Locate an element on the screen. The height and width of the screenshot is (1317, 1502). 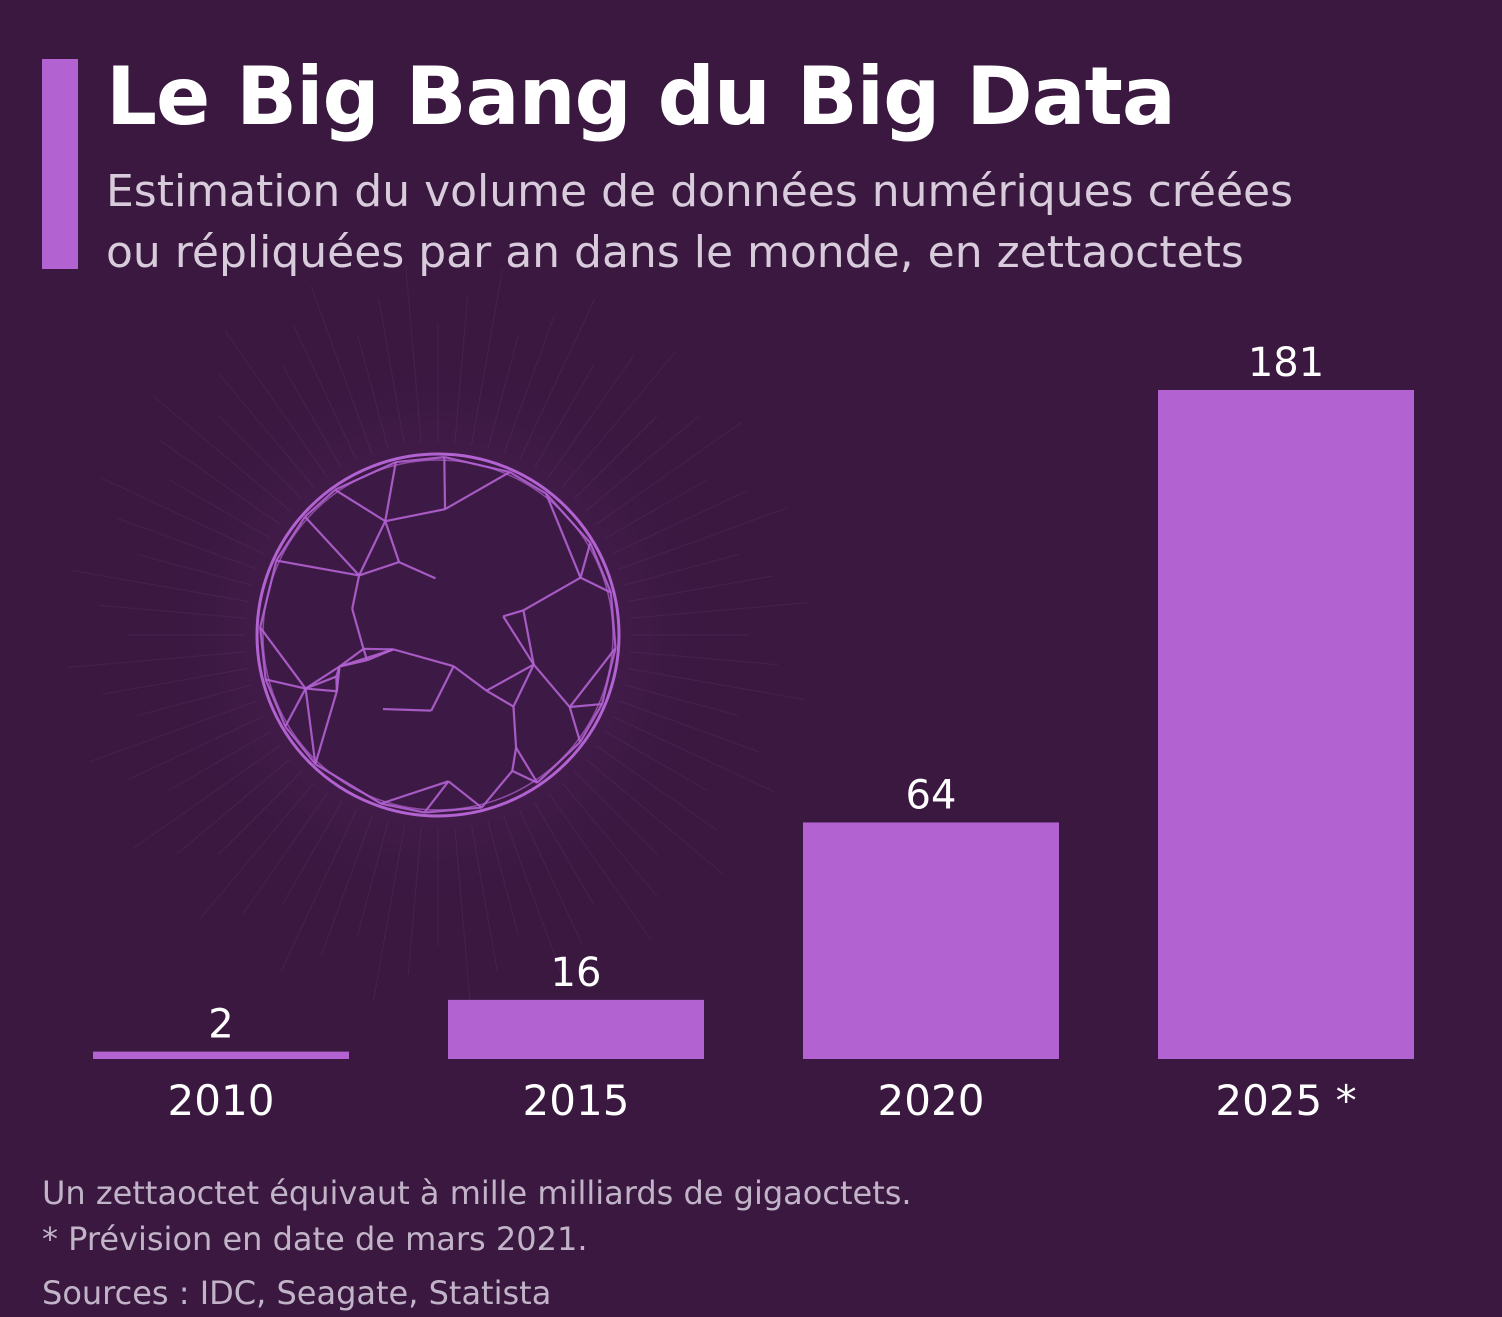
sources-line: Sources : IDC, Seagate, Statista is located at coordinates (297, 1293).